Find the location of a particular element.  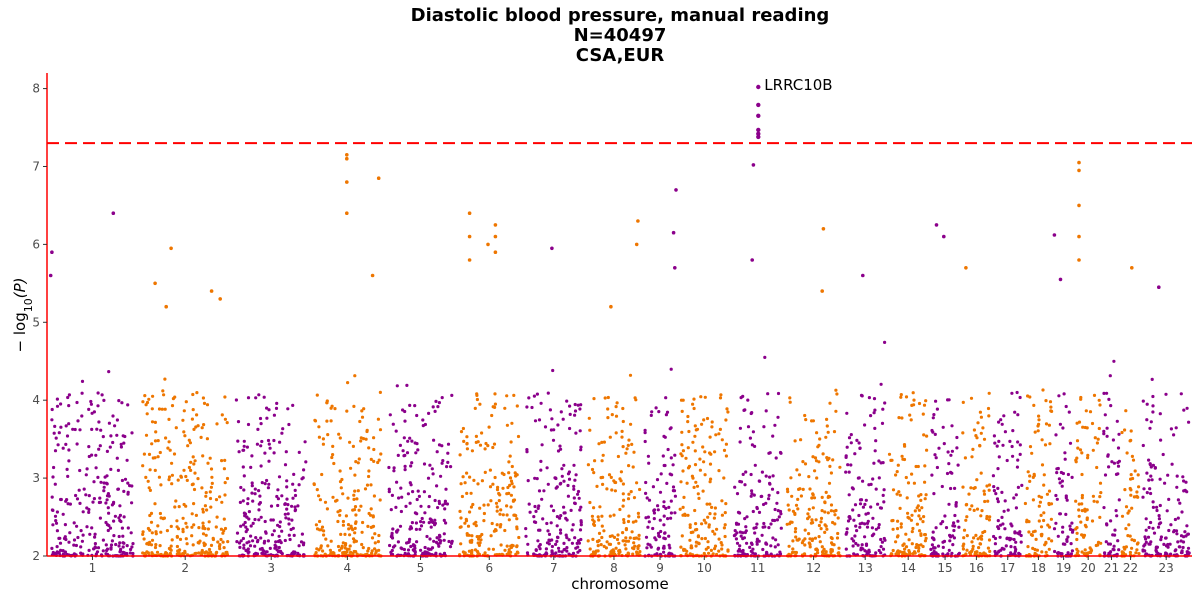

top-hit-point is located at coordinates (758, 105).